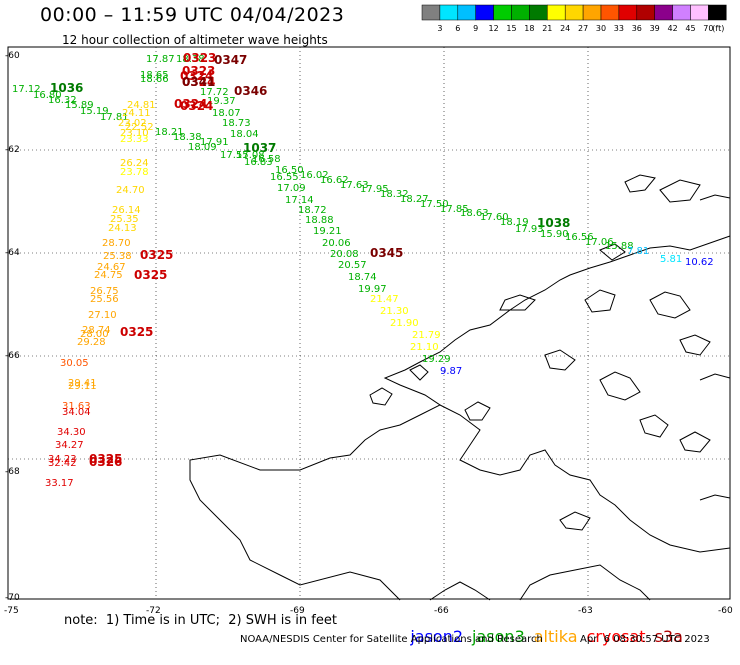 Image resolution: width=740 pixels, height=665 pixels. I want to click on wave-height-value: 33.17, so click(59, 483).